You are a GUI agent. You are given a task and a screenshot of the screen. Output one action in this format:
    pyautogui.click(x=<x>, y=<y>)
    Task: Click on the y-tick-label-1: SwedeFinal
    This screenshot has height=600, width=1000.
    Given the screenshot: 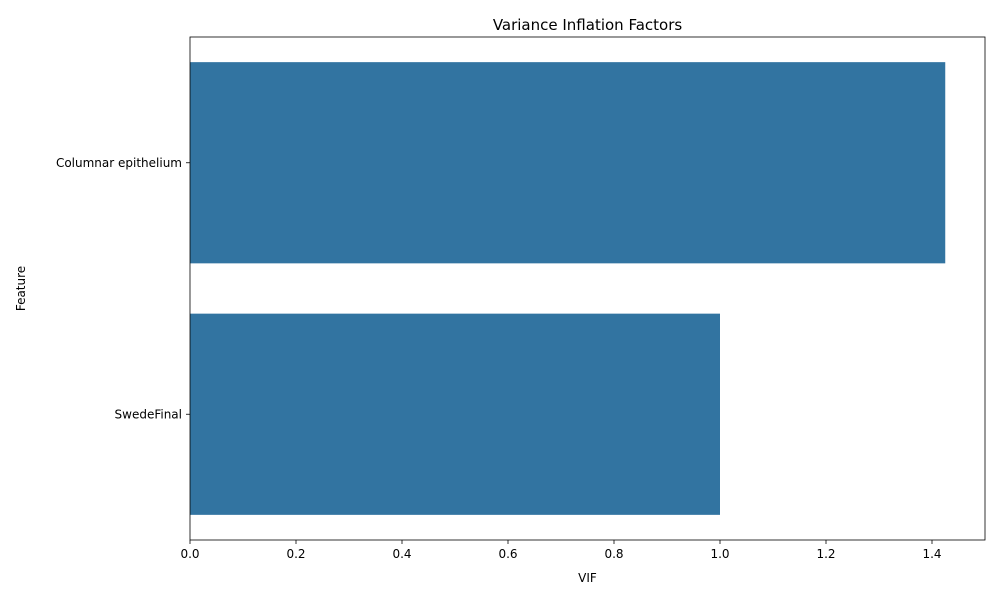 What is the action you would take?
    pyautogui.click(x=148, y=414)
    